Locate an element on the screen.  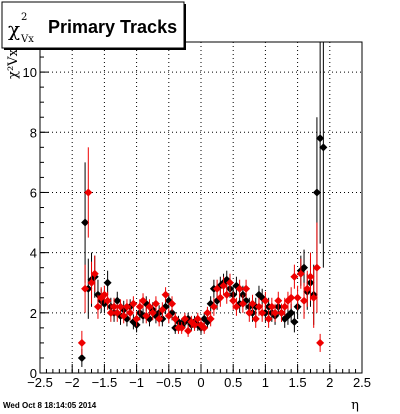
x-tick-label: −0.5 is located at coordinates (169, 382).